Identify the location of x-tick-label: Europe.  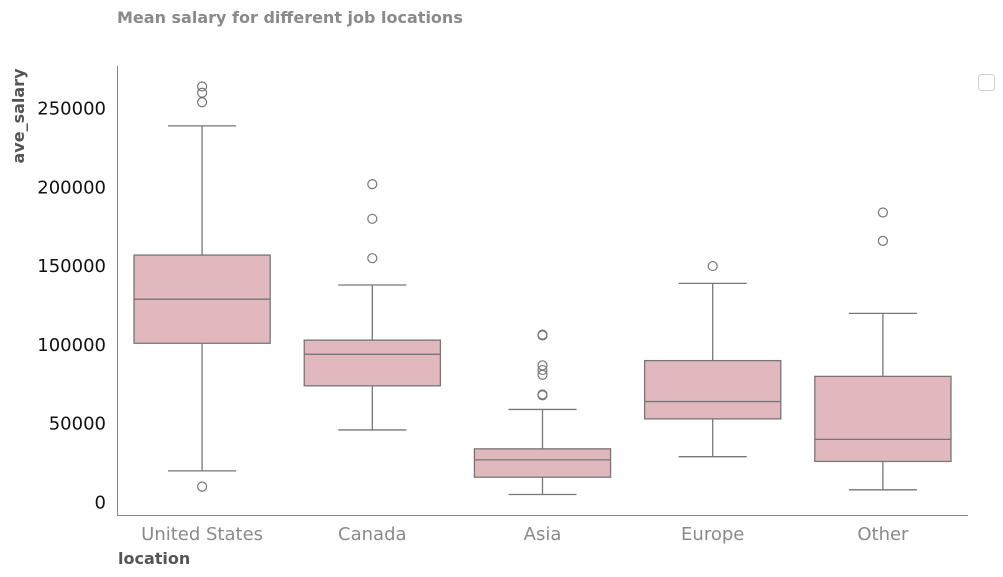
(712, 534).